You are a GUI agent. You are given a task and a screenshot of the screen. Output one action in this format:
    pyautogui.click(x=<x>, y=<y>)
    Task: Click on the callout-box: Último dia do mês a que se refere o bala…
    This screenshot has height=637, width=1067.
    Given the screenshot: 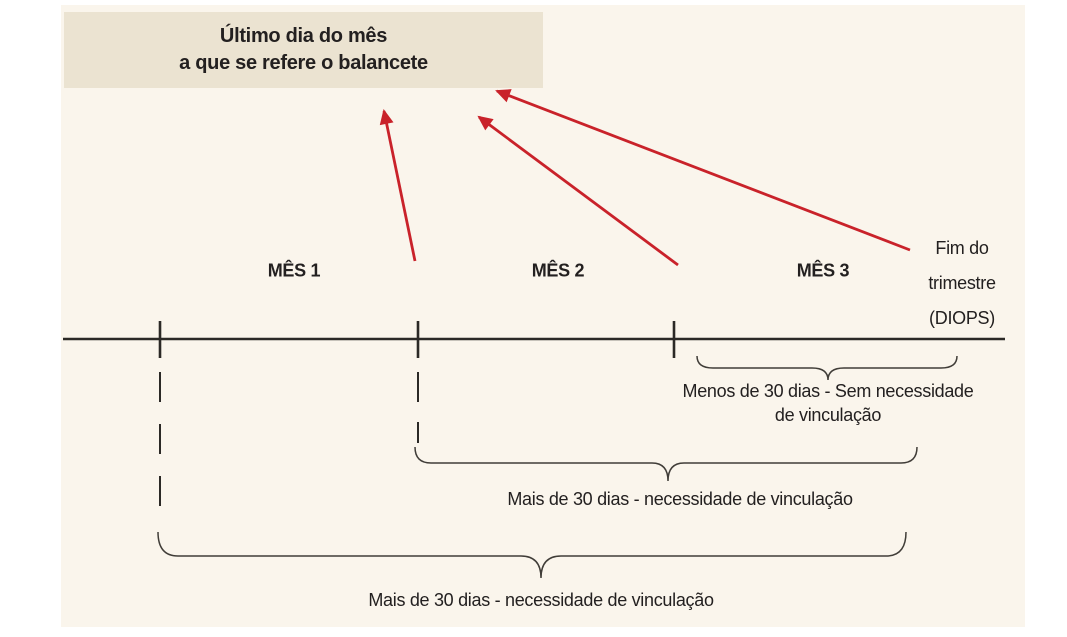 What is the action you would take?
    pyautogui.click(x=303, y=50)
    